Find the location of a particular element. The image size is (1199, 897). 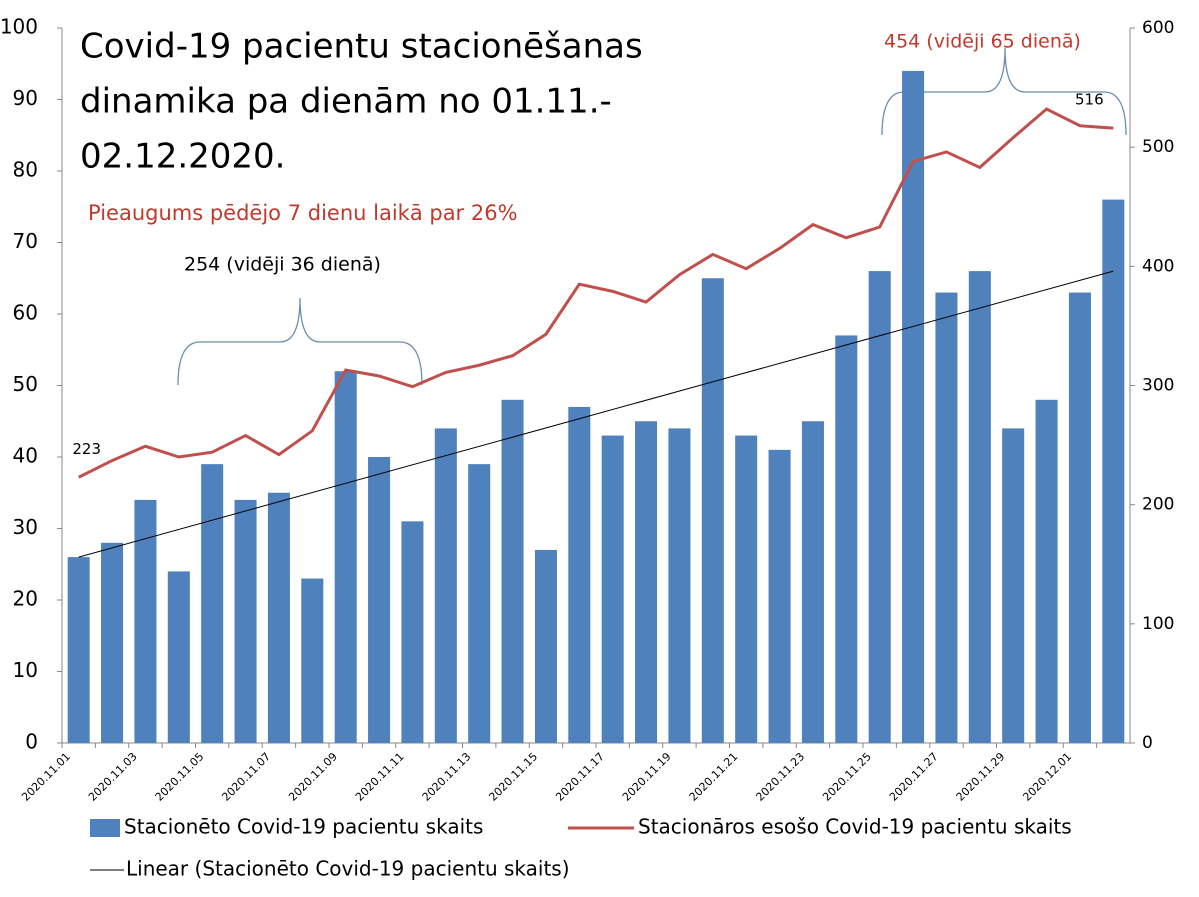

y-tick-label: 0 is located at coordinates (31, 742).